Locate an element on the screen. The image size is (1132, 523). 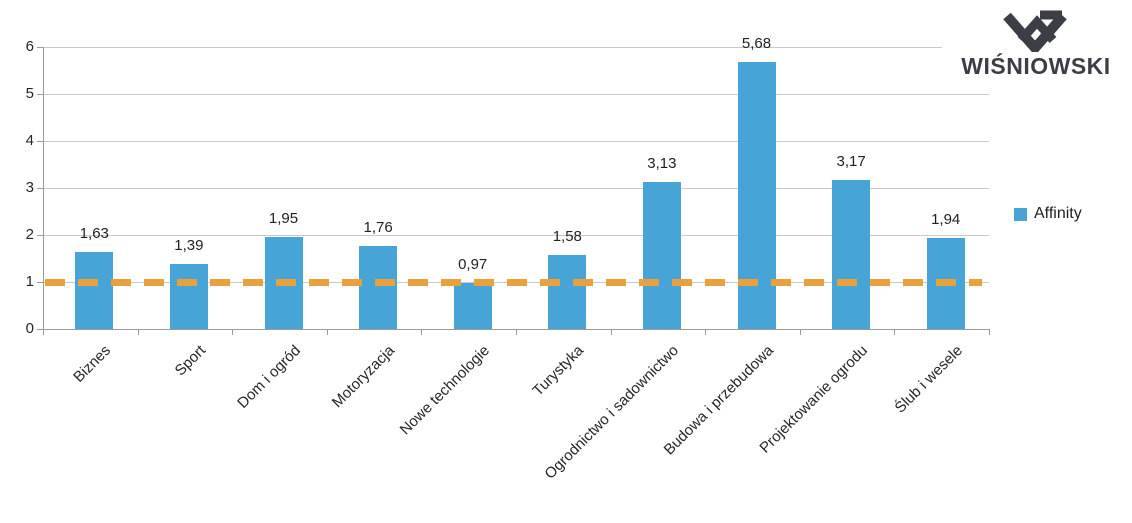
bar-value-label: 5,68 is located at coordinates (756, 44).